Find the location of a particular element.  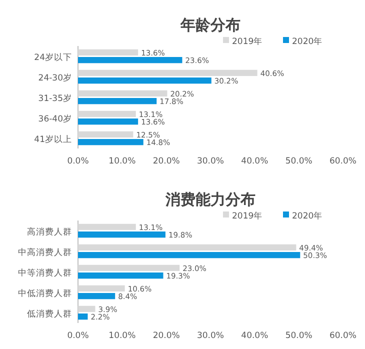

y-tick-label: 36-40岁 is located at coordinates (55, 118).